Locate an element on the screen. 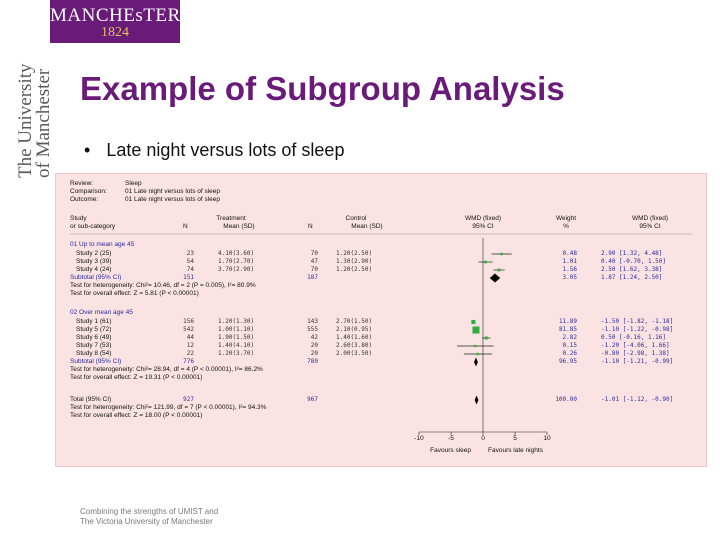 The image size is (720, 540). slide-title: Example of Subgroup Analysis is located at coordinates (322, 88).